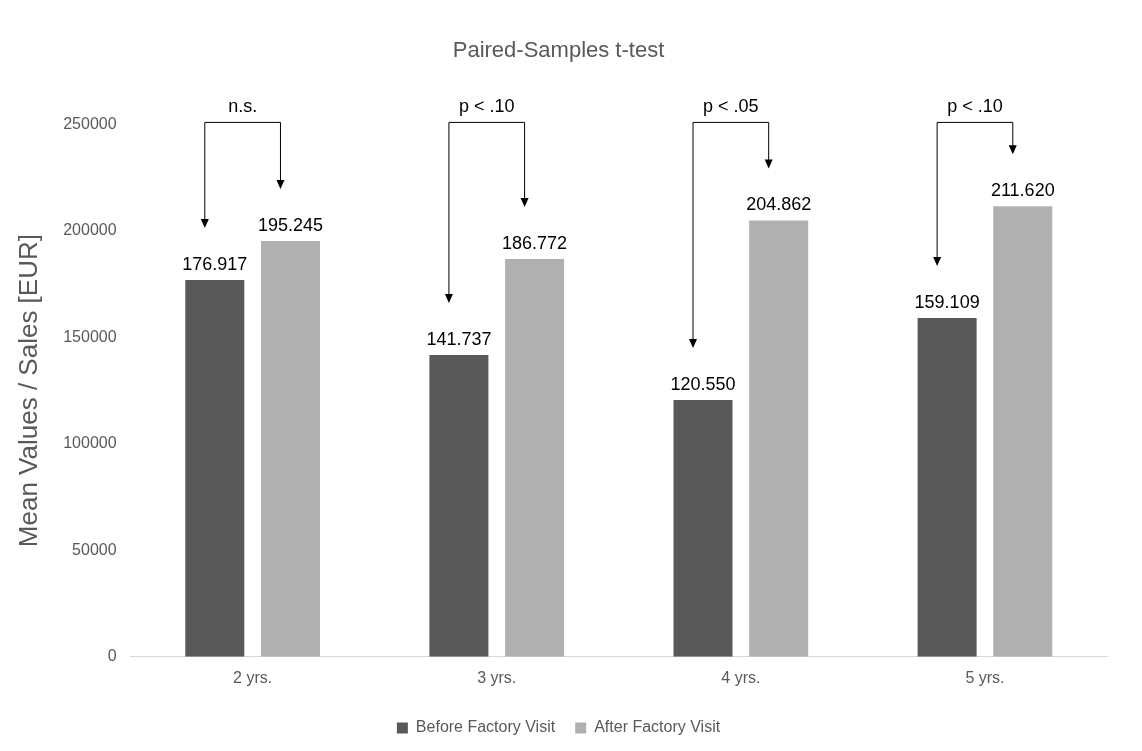  I want to click on x-tick-label: 5 yrs., so click(985, 677).